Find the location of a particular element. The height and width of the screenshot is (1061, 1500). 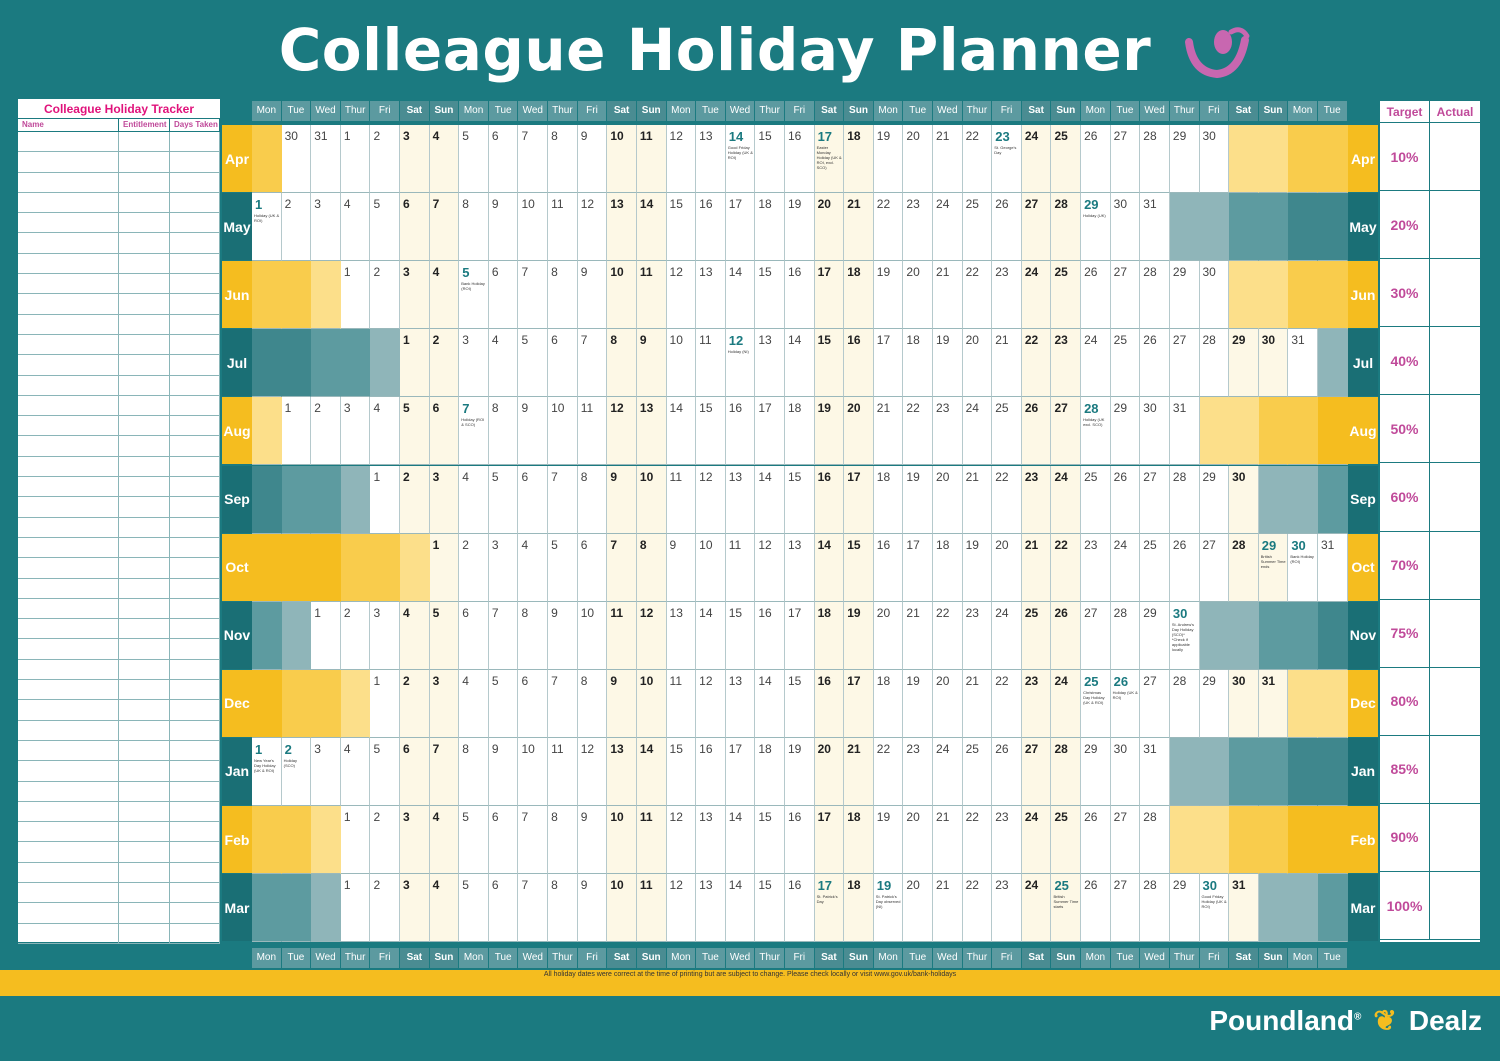

day-cell: 30 is located at coordinates (1244, 703).